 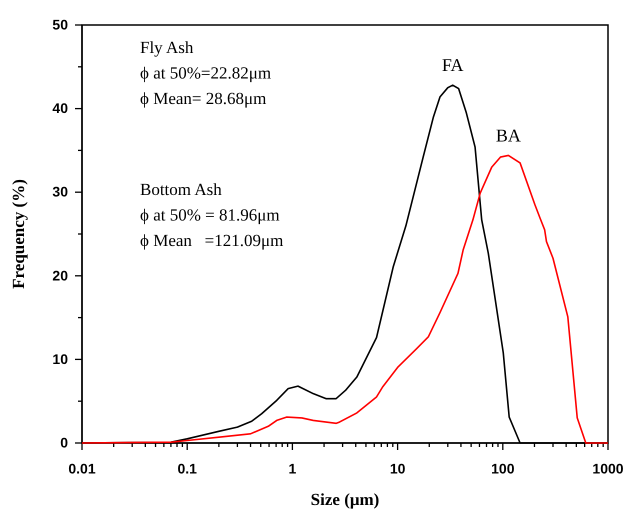 What do you see at coordinates (60, 275) in the screenshot?
I see `y-tick-label: 20` at bounding box center [60, 275].